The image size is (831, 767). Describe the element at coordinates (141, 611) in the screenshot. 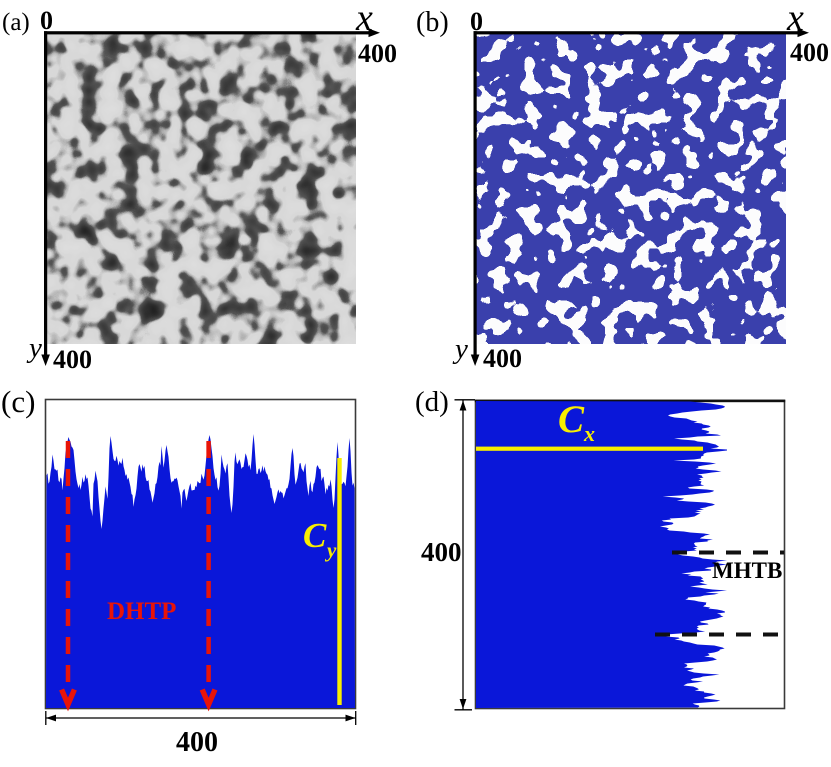

I see `svg-text: DHTP` at that location.